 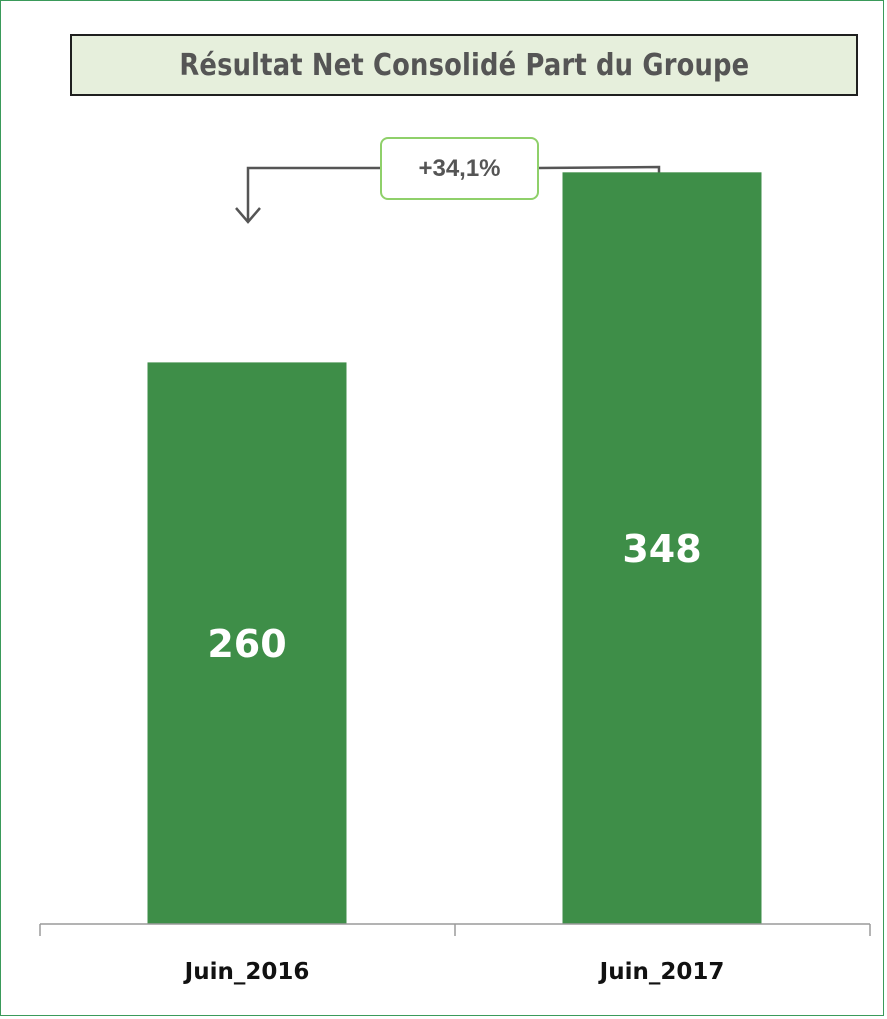 I want to click on chart-title: Résultat Net Consolidé Part du Groupe, so click(x=464, y=65).